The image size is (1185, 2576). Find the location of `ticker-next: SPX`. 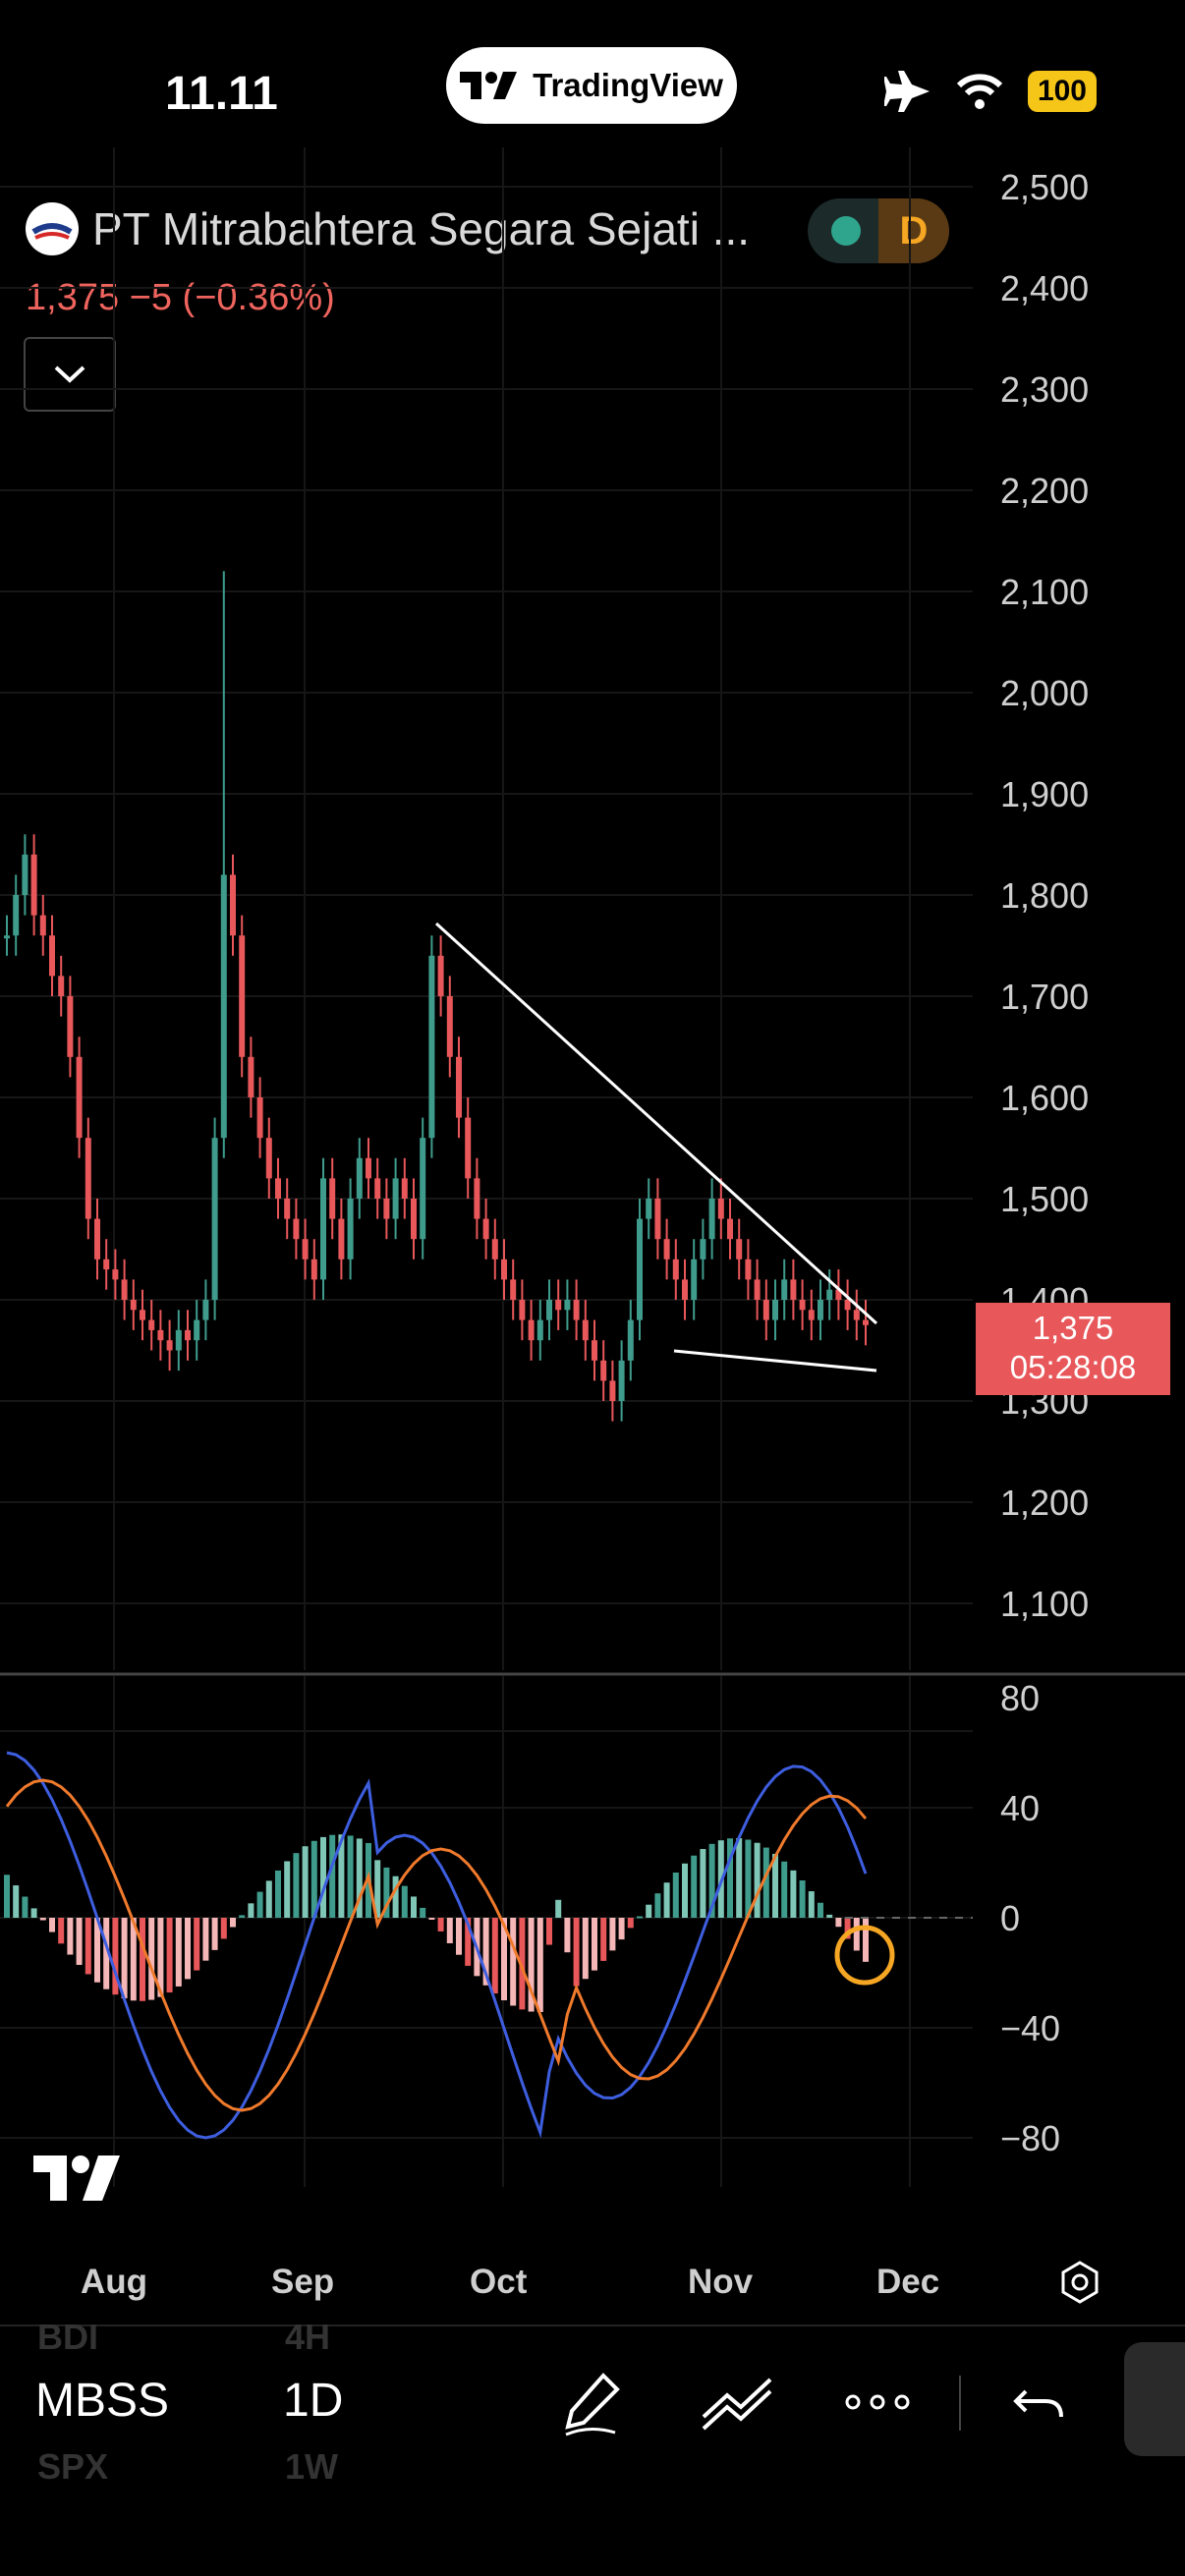

ticker-next: SPX is located at coordinates (73, 2466).